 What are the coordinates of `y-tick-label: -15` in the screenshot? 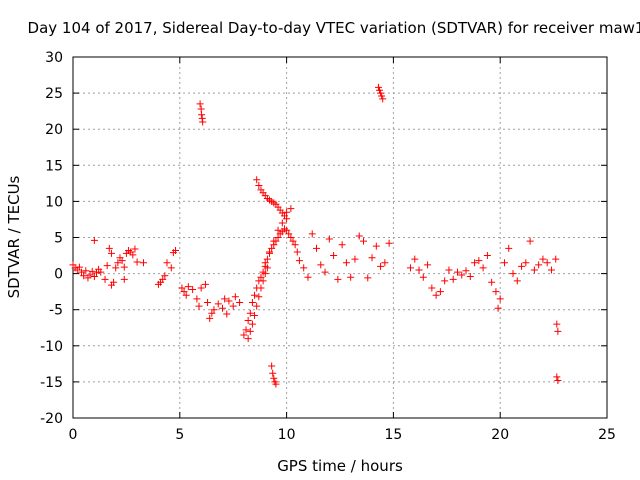 It's located at (51, 383).